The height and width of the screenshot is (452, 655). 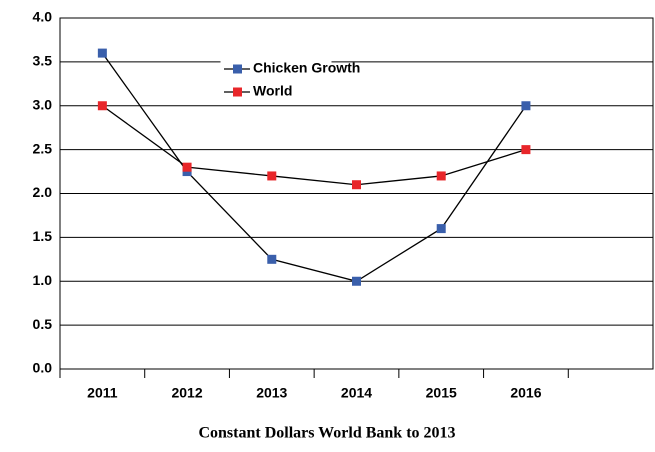 What do you see at coordinates (271, 393) in the screenshot?
I see `x-tick-label: 2013` at bounding box center [271, 393].